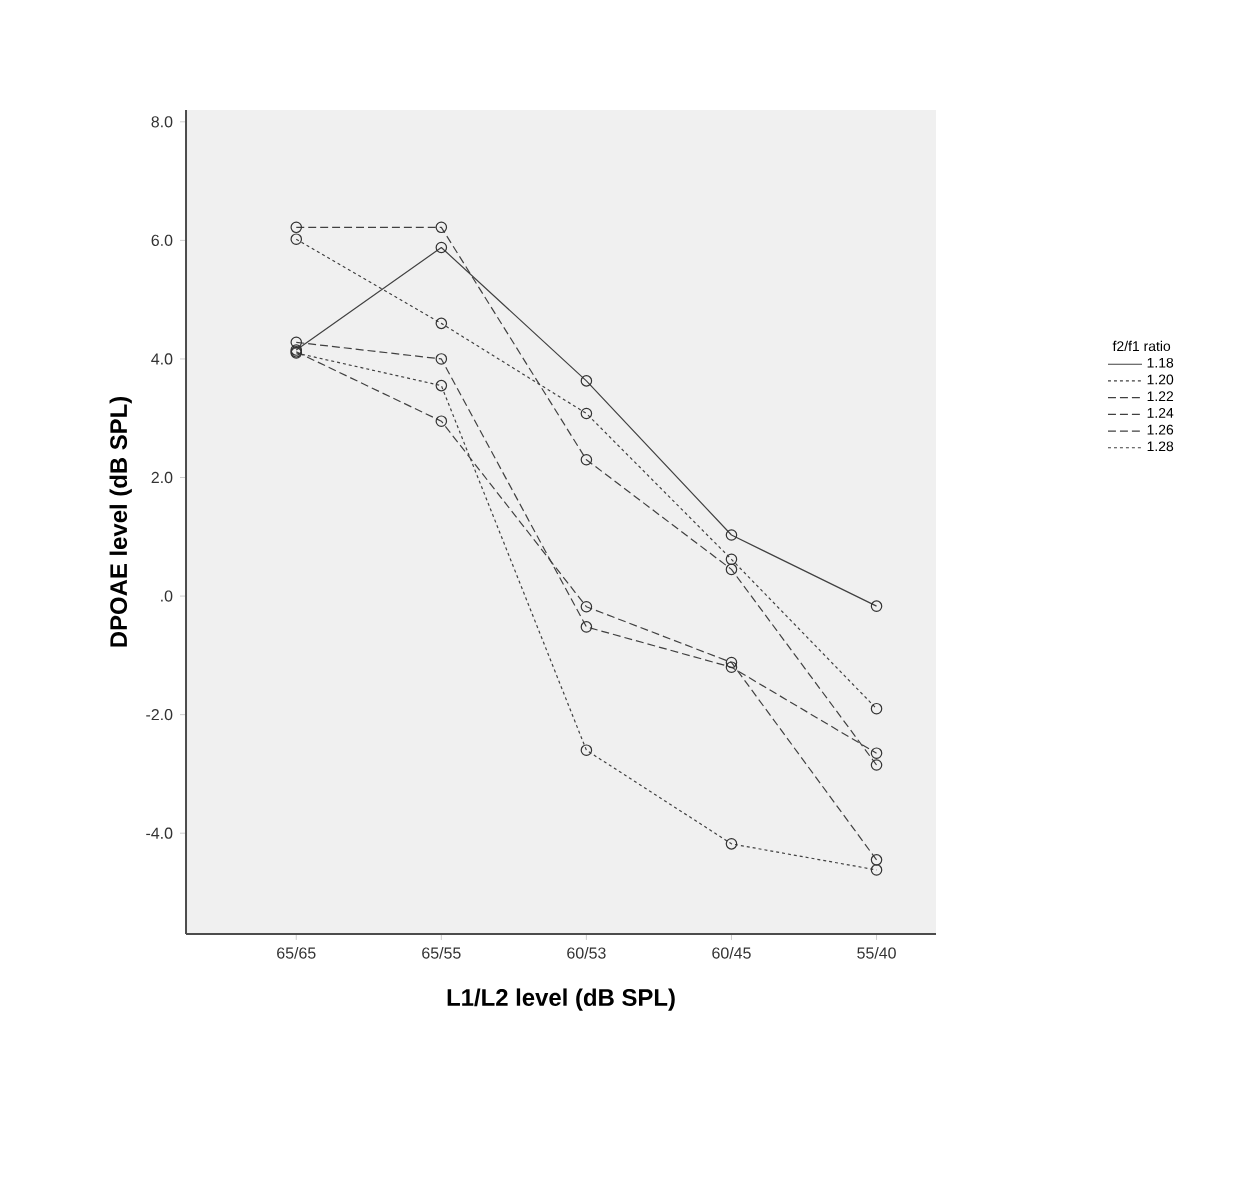 The image size is (1252, 1200). What do you see at coordinates (120, 521) in the screenshot?
I see `y-axis-title: DPOAE level (dB SPL)` at bounding box center [120, 521].